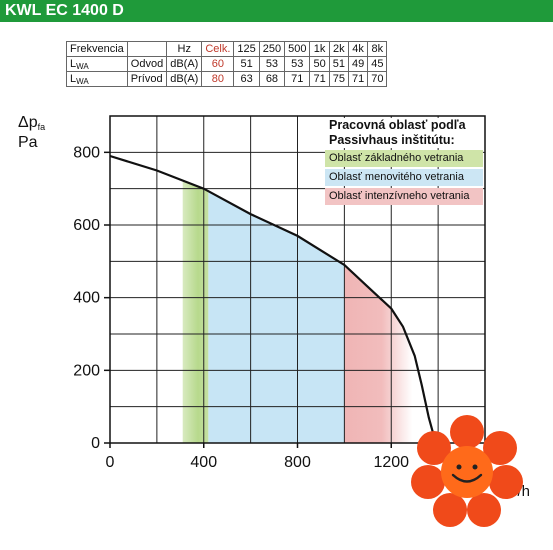  I want to click on spec-row-privod: LWA Prívod dB(A) 80 63 68 71 71 75 71 70, so click(227, 79).